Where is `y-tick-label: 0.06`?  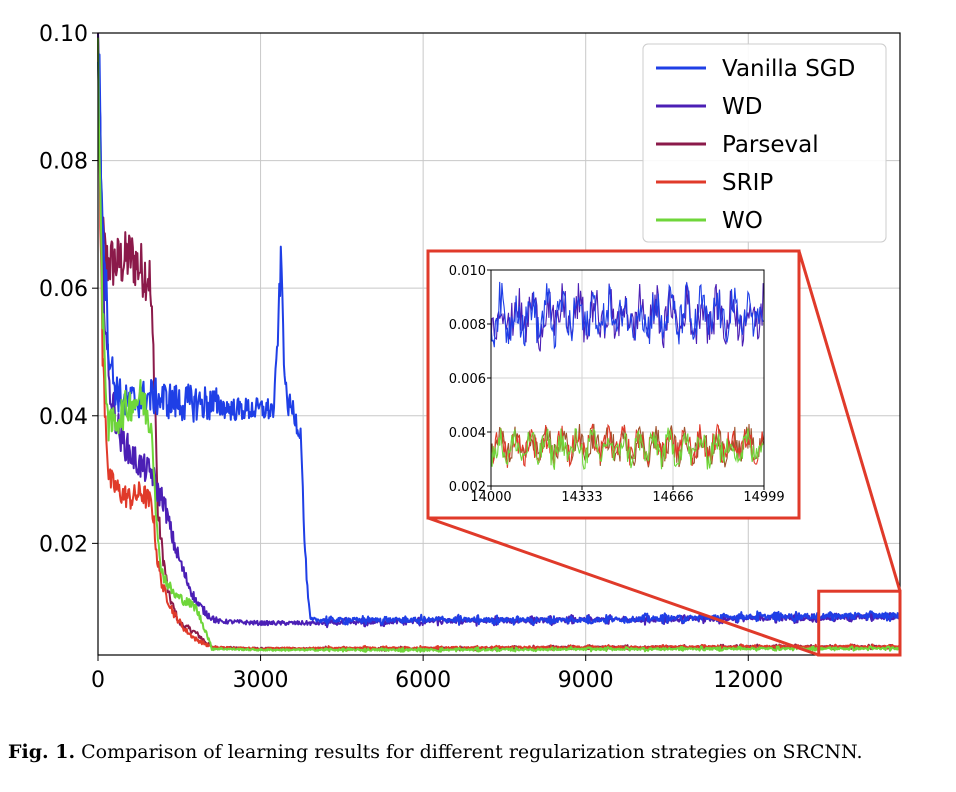
y-tick-label: 0.06 is located at coordinates (63, 289).